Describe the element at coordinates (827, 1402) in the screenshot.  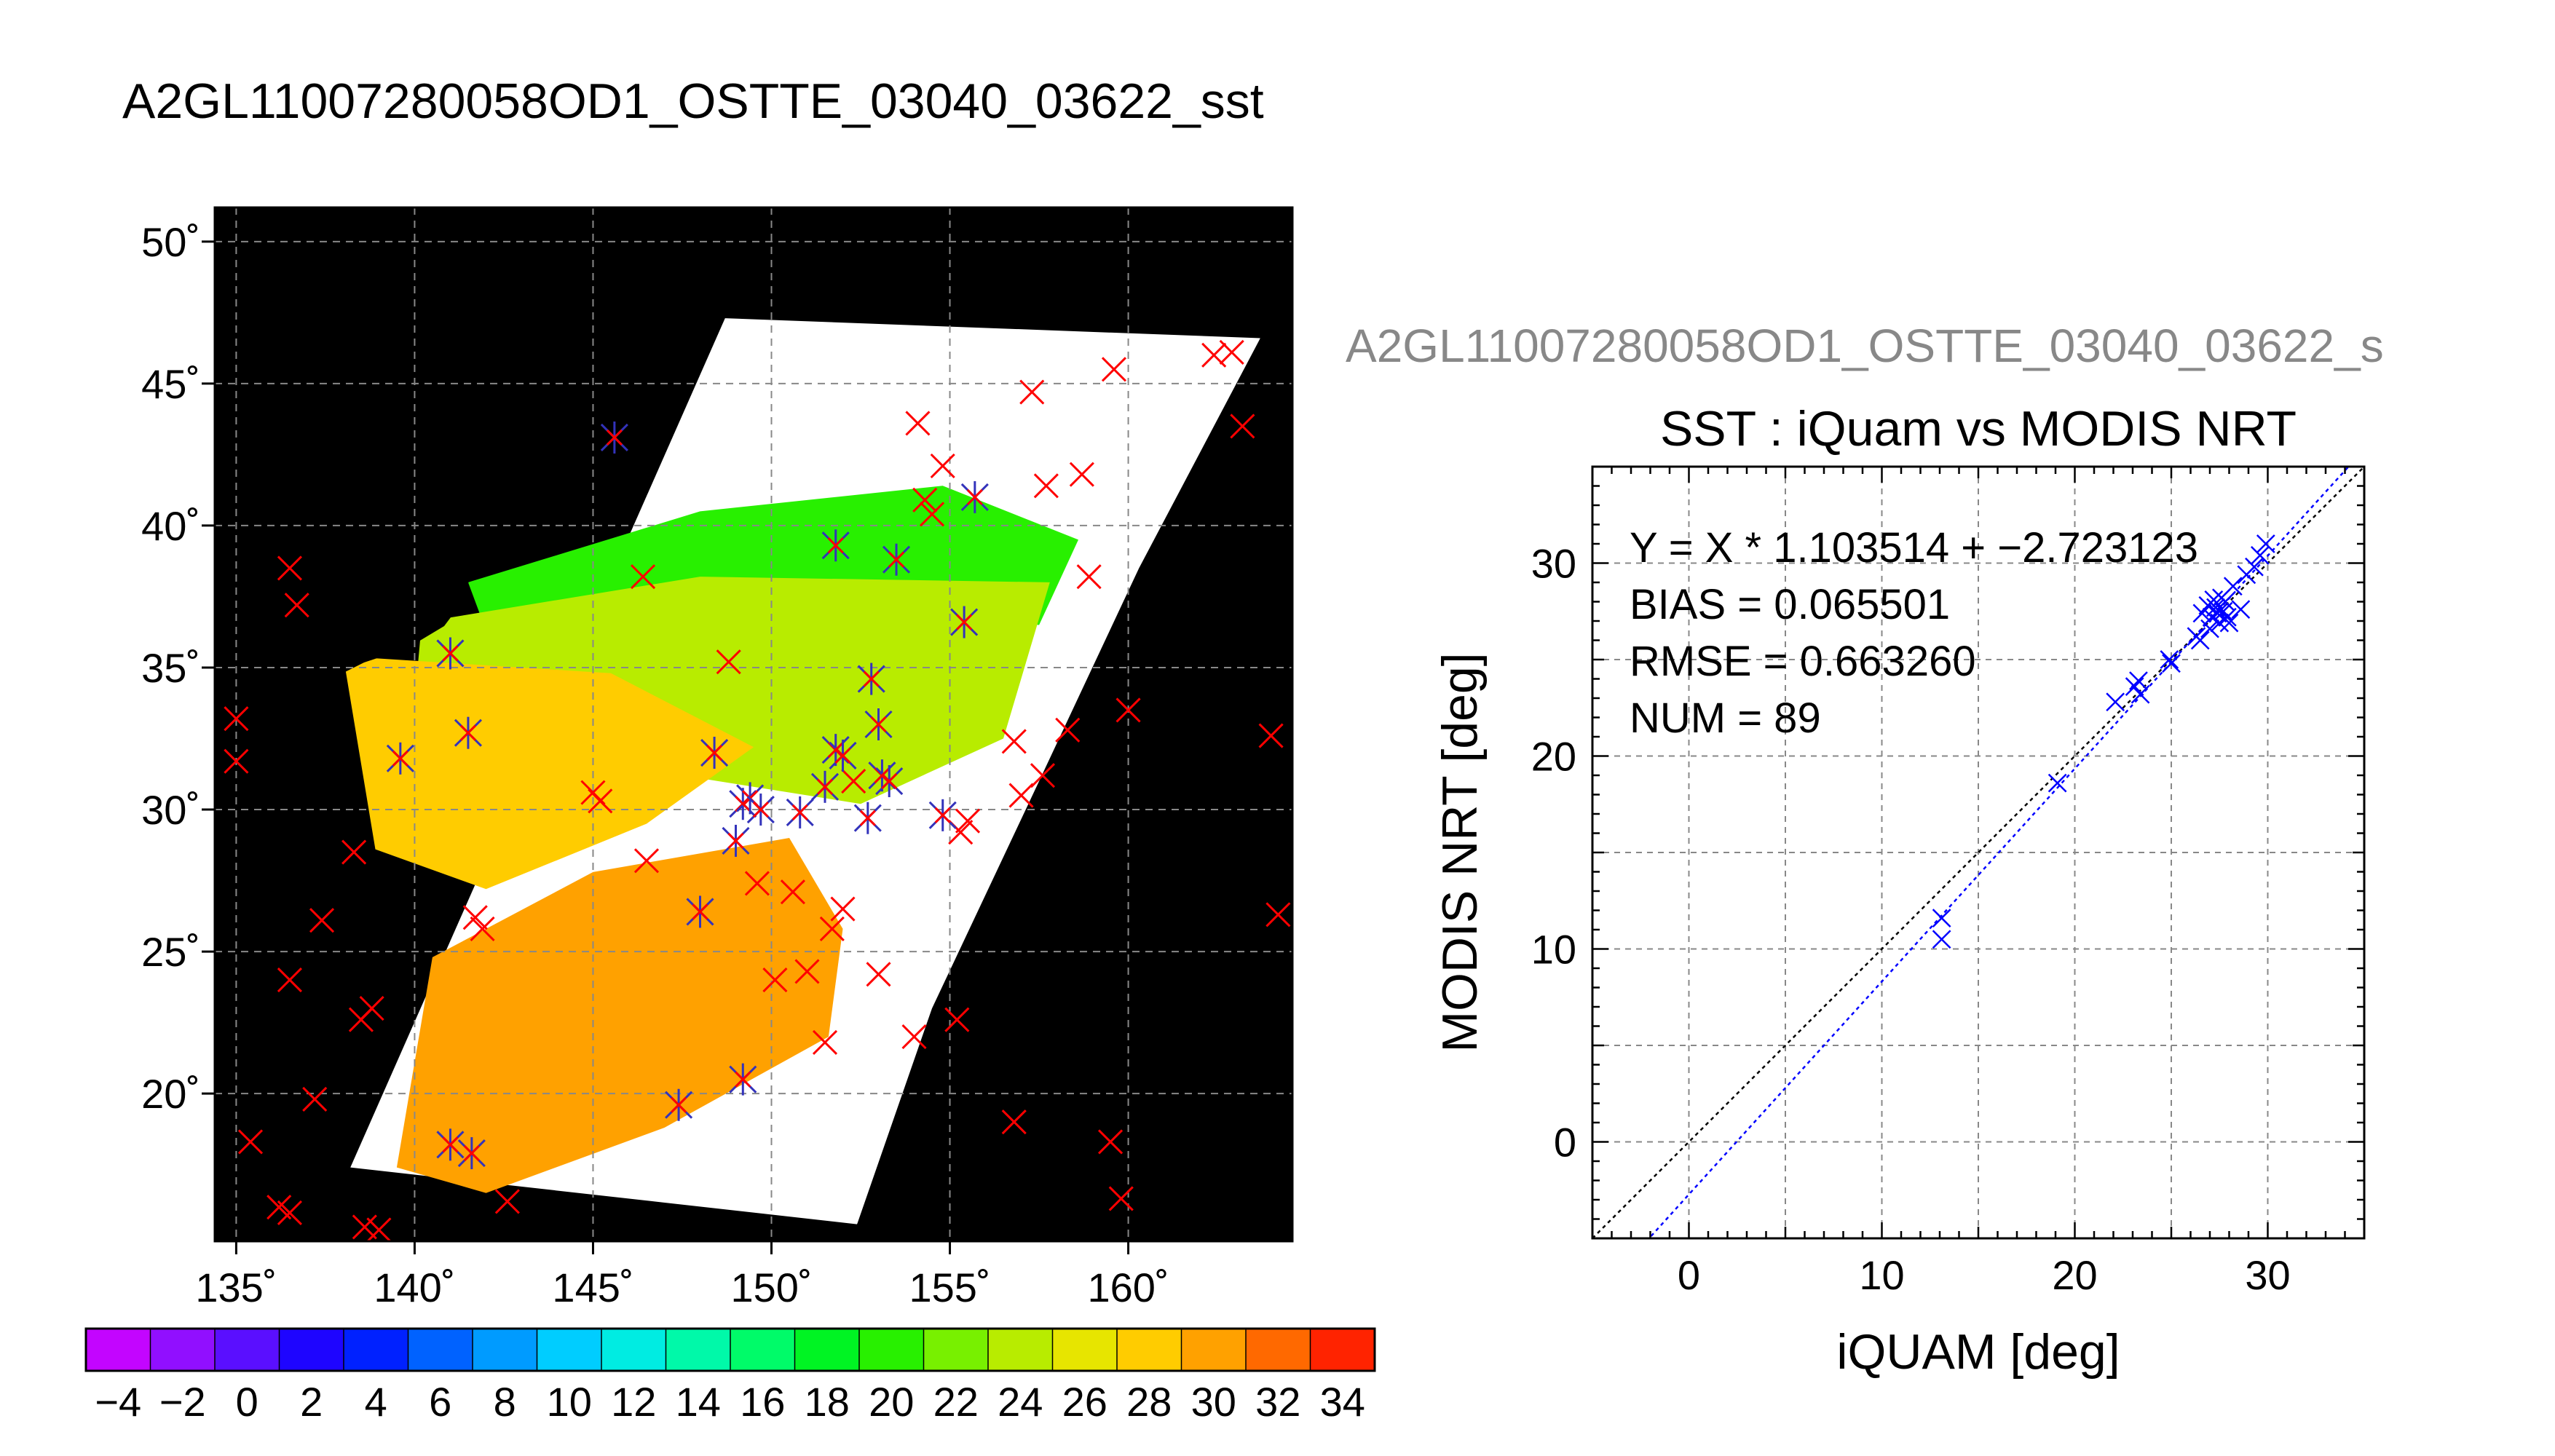
I see `colorbar-tick-label-11: 18` at that location.